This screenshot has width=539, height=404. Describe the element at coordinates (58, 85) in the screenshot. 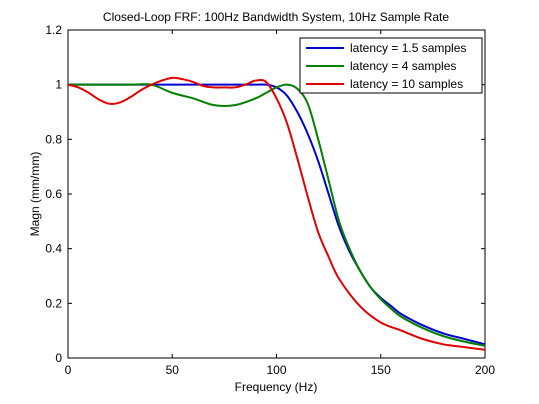

I see `y-tick-label: 1` at that location.